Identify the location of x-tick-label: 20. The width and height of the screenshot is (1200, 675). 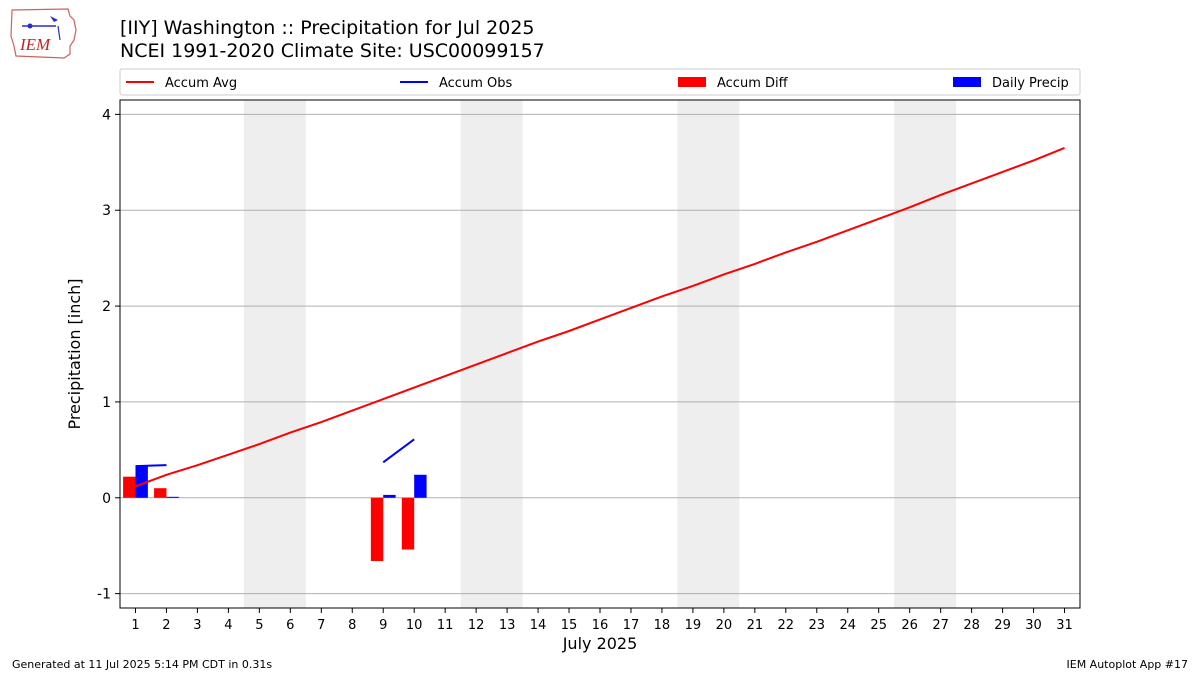
(724, 625).